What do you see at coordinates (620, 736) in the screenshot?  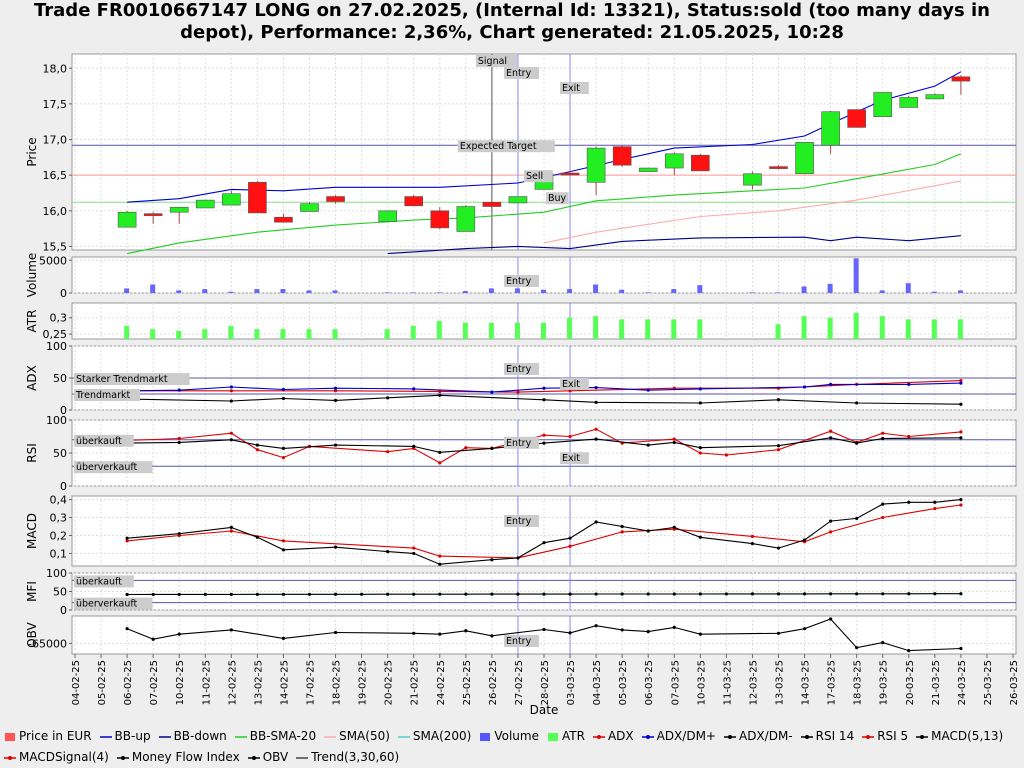 I see `legend-label: ADX` at bounding box center [620, 736].